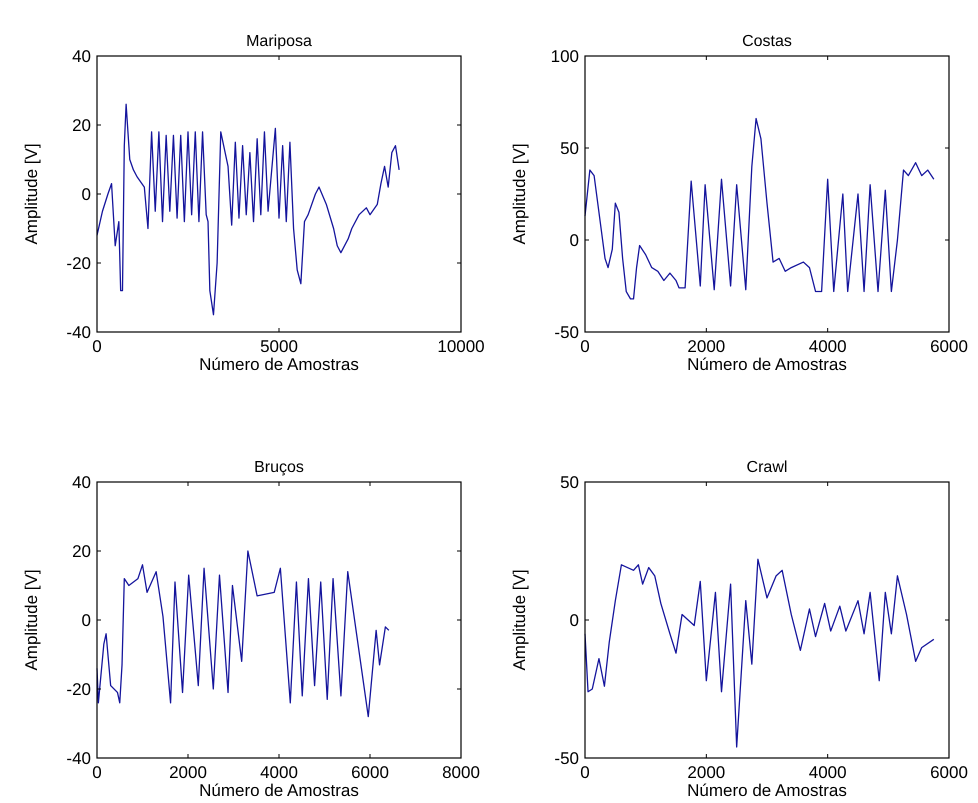 The height and width of the screenshot is (803, 978). I want to click on x-tick-label: 5000, so click(279, 346).